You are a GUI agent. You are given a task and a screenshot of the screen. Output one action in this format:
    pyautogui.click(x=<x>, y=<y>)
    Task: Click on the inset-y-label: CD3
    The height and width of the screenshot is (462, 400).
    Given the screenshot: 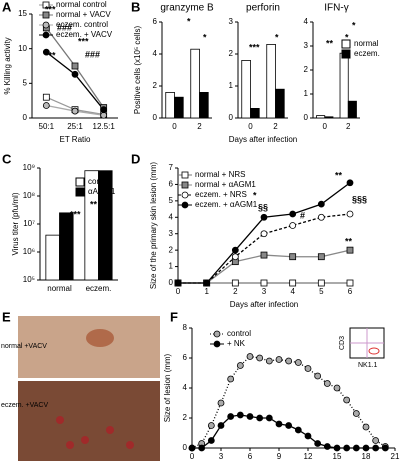 What is the action you would take?
    pyautogui.click(x=342, y=343)
    